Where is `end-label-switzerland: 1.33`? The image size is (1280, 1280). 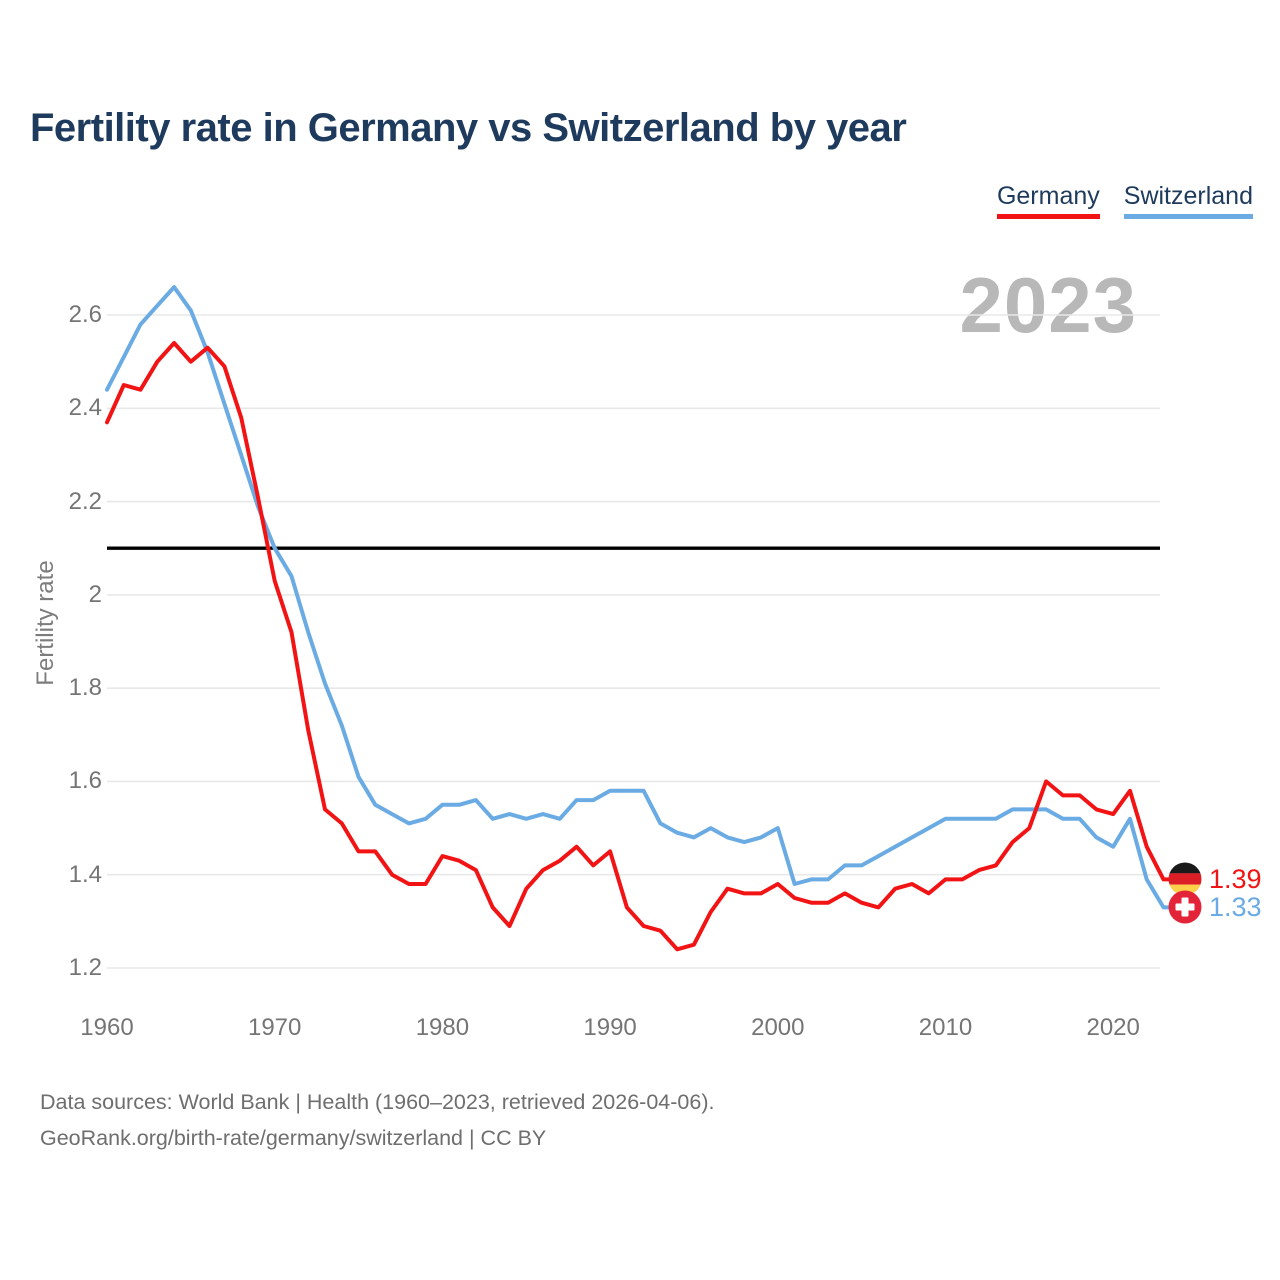
end-label-switzerland: 1.33 is located at coordinates (1215, 907).